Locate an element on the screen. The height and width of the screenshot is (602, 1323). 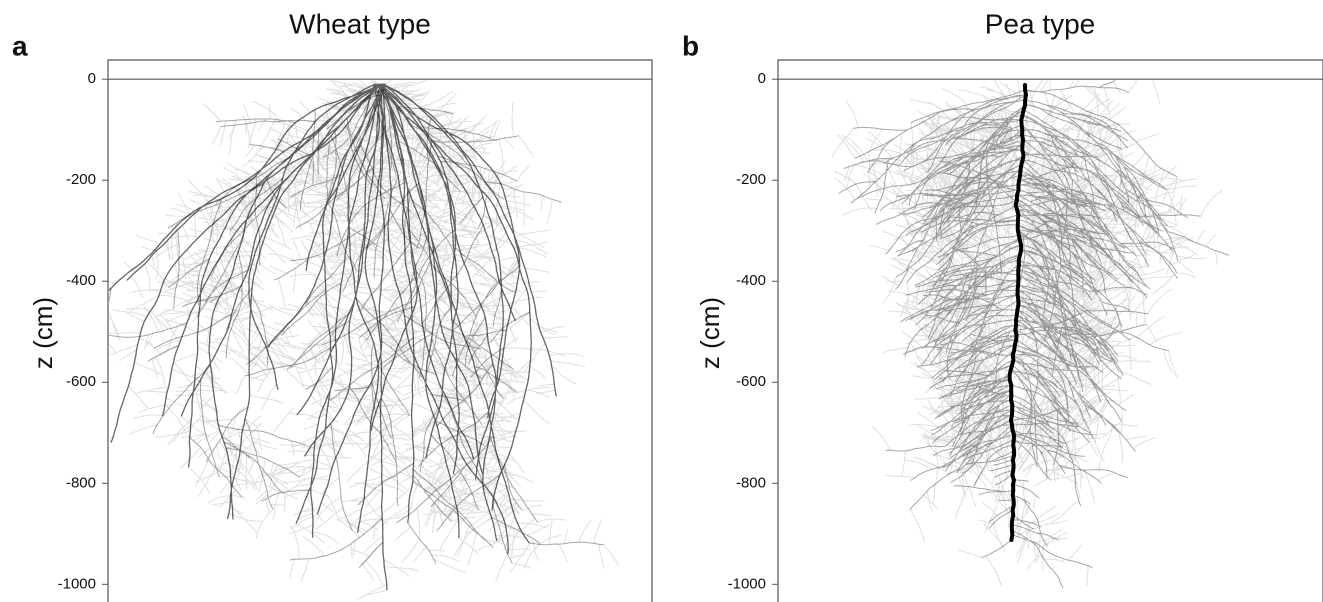
panel-title: Pea type is located at coordinates (1040, 23).